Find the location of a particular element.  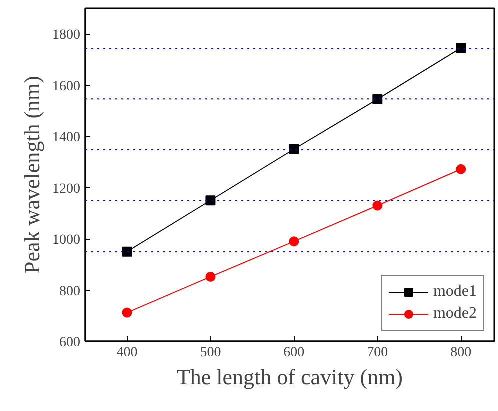

y-tick-label: 1600 is located at coordinates (66, 86).